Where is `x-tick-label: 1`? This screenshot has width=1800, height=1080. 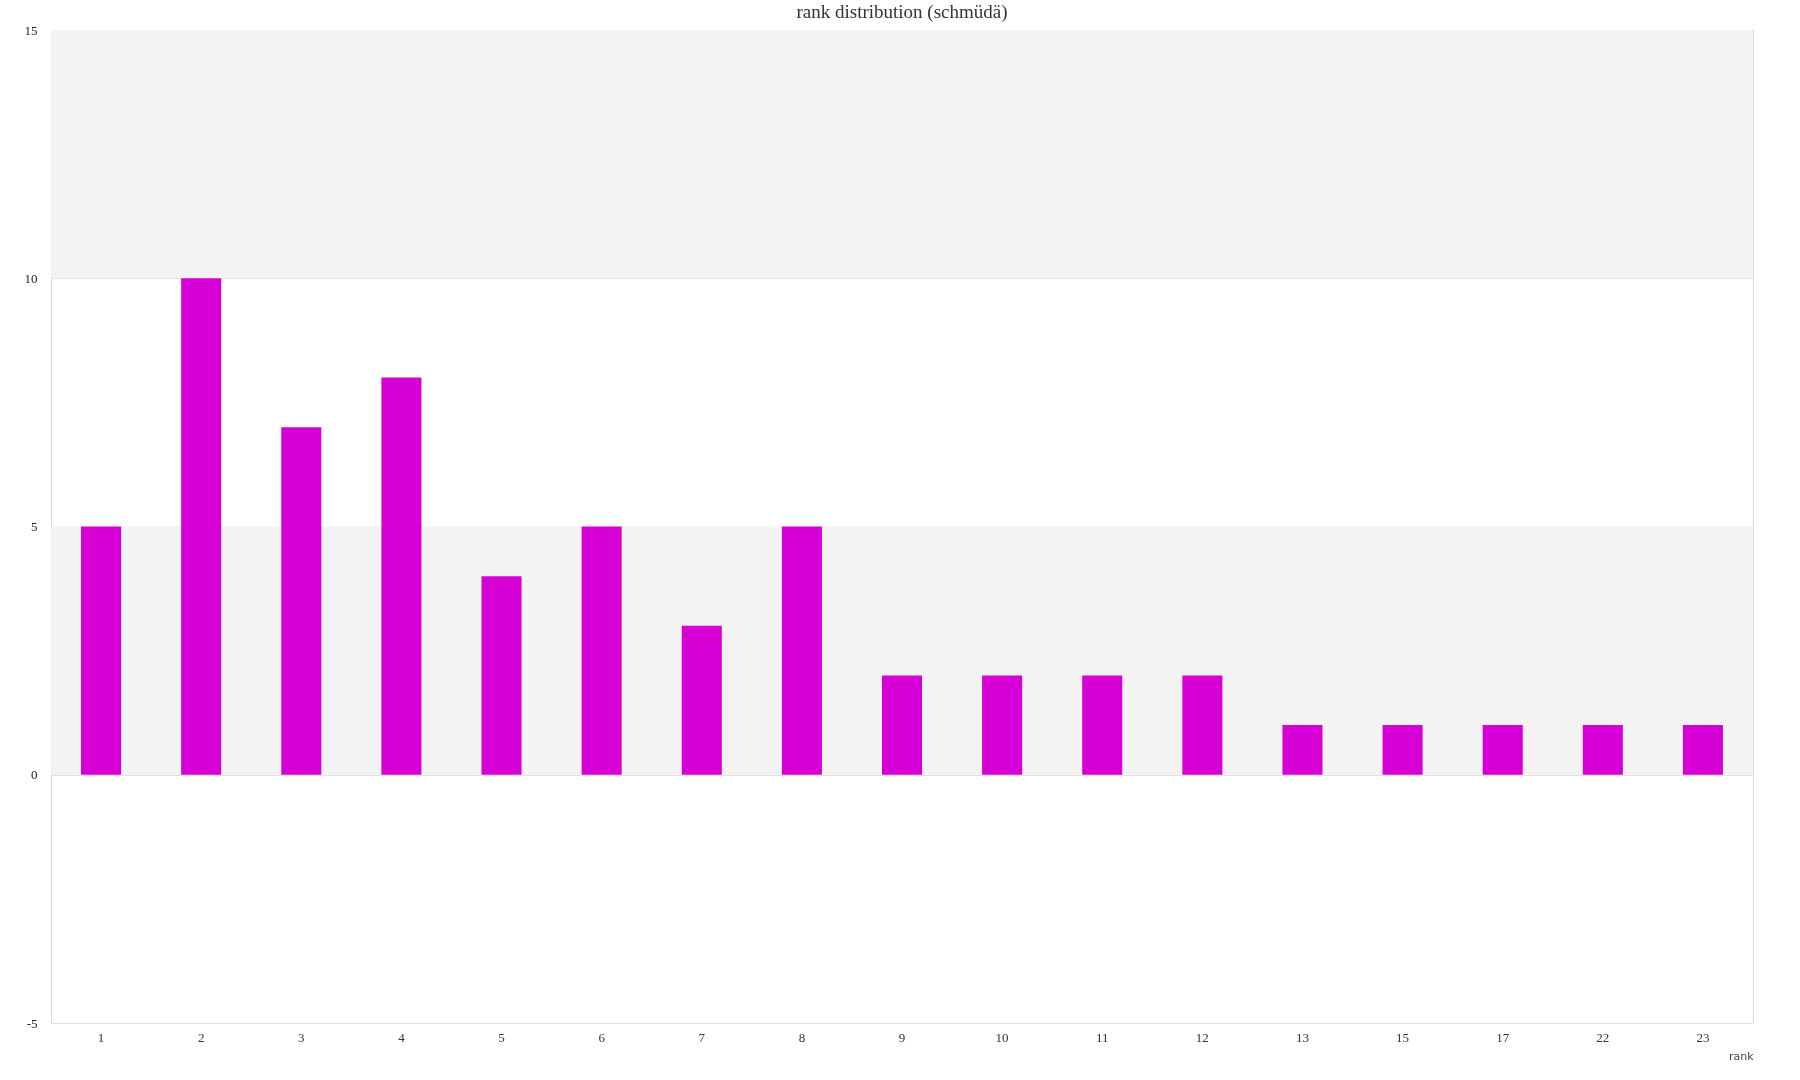 x-tick-label: 1 is located at coordinates (101, 1037).